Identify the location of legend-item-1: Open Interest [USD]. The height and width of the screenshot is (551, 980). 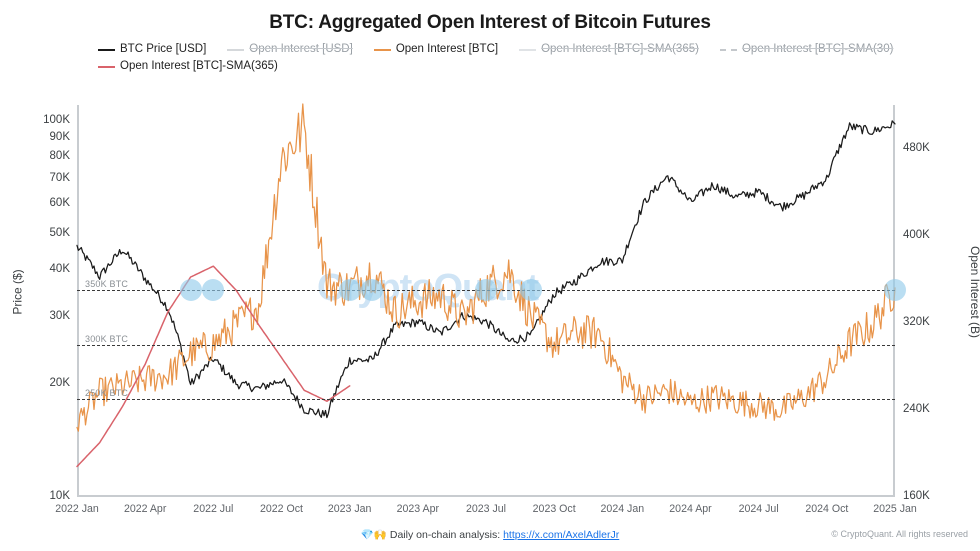
(290, 49).